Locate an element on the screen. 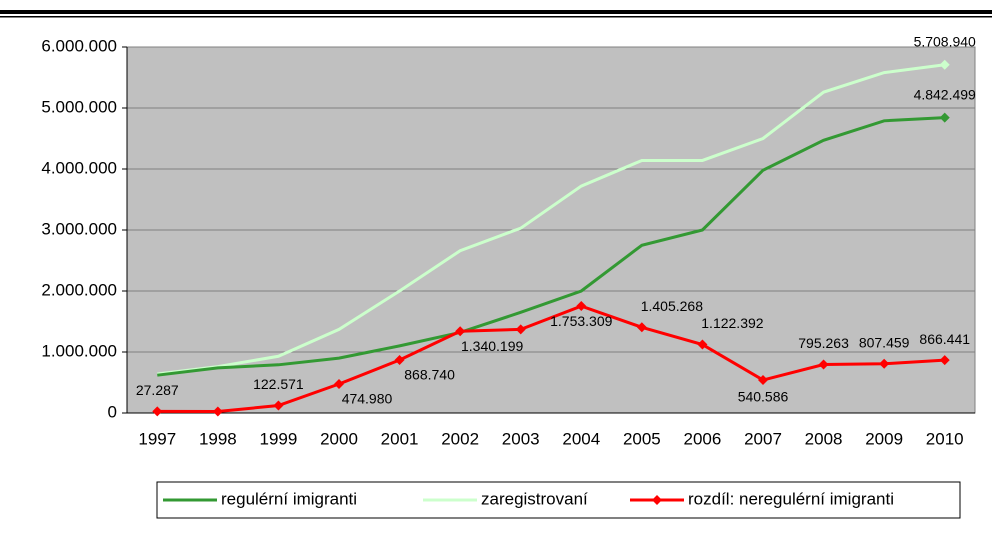  x-tick-label: 1999 is located at coordinates (279, 438).